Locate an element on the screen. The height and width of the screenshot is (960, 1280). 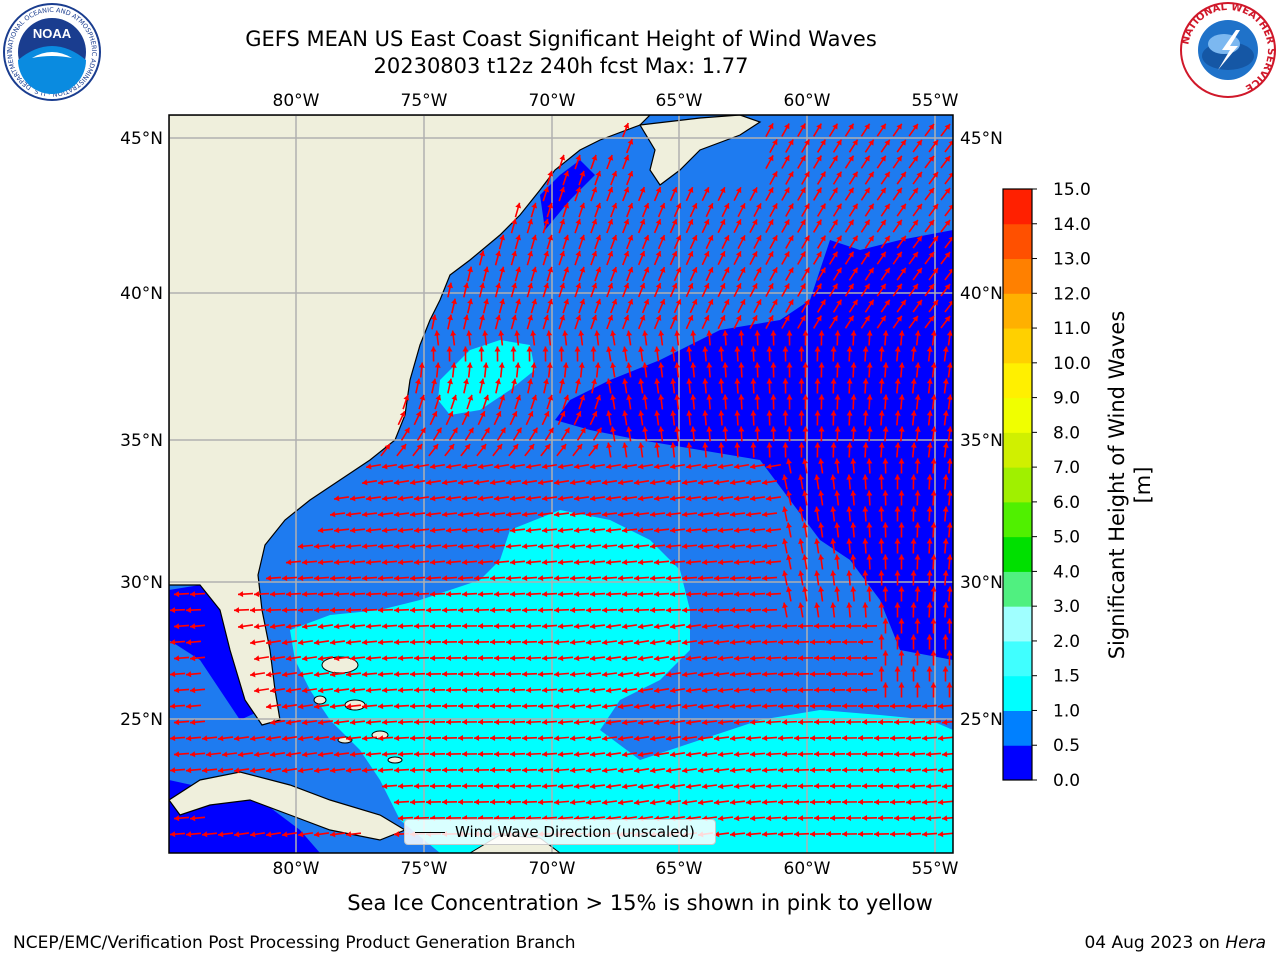
low-wave-region-gulf is located at coordinates (215, 652).